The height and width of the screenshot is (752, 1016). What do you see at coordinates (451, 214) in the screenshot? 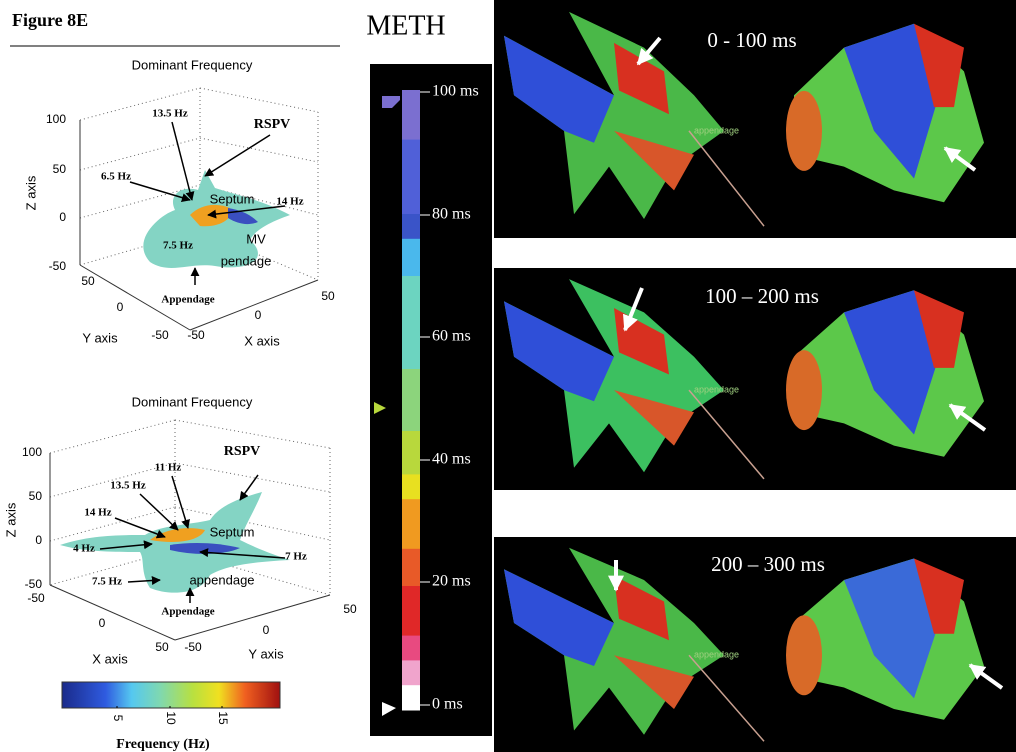
I see `time-tick-label: 80 ms` at bounding box center [451, 214].